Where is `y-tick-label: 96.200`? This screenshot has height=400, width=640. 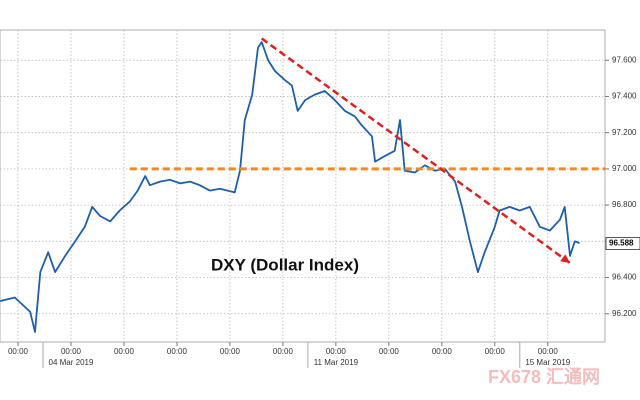
y-tick-label: 96.200 is located at coordinates (624, 313).